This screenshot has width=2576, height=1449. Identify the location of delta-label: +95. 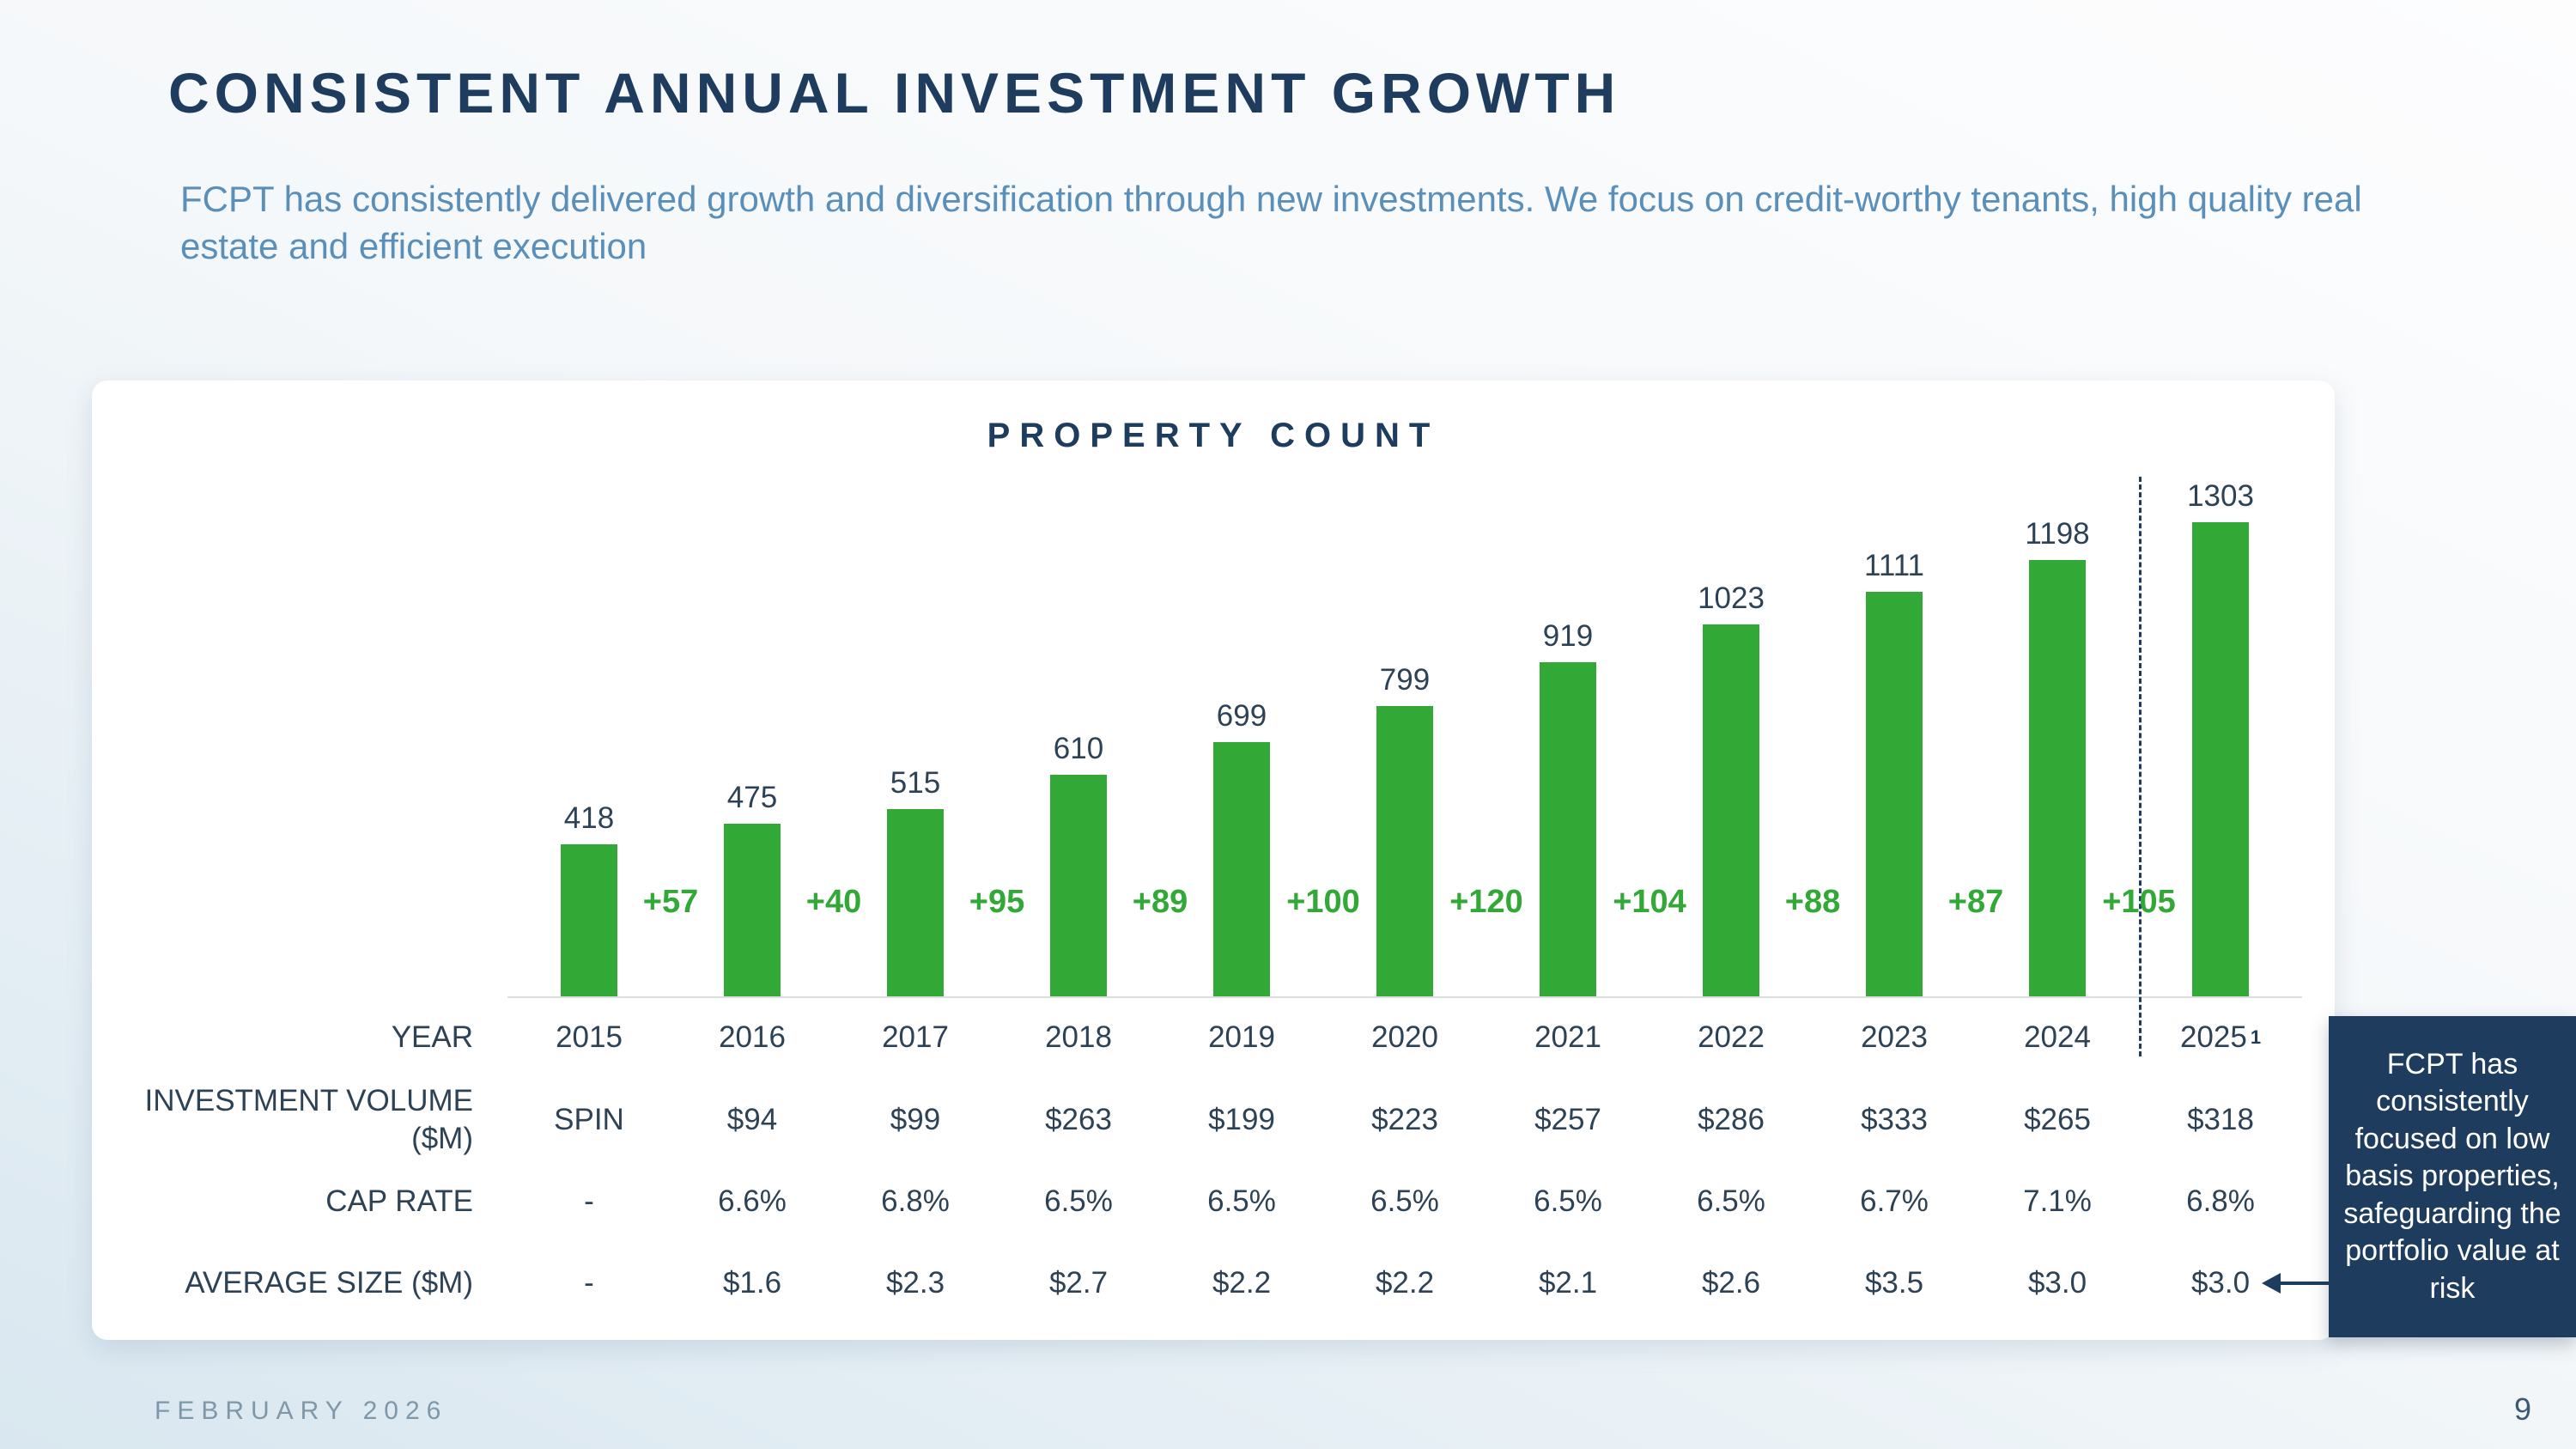
(997, 902).